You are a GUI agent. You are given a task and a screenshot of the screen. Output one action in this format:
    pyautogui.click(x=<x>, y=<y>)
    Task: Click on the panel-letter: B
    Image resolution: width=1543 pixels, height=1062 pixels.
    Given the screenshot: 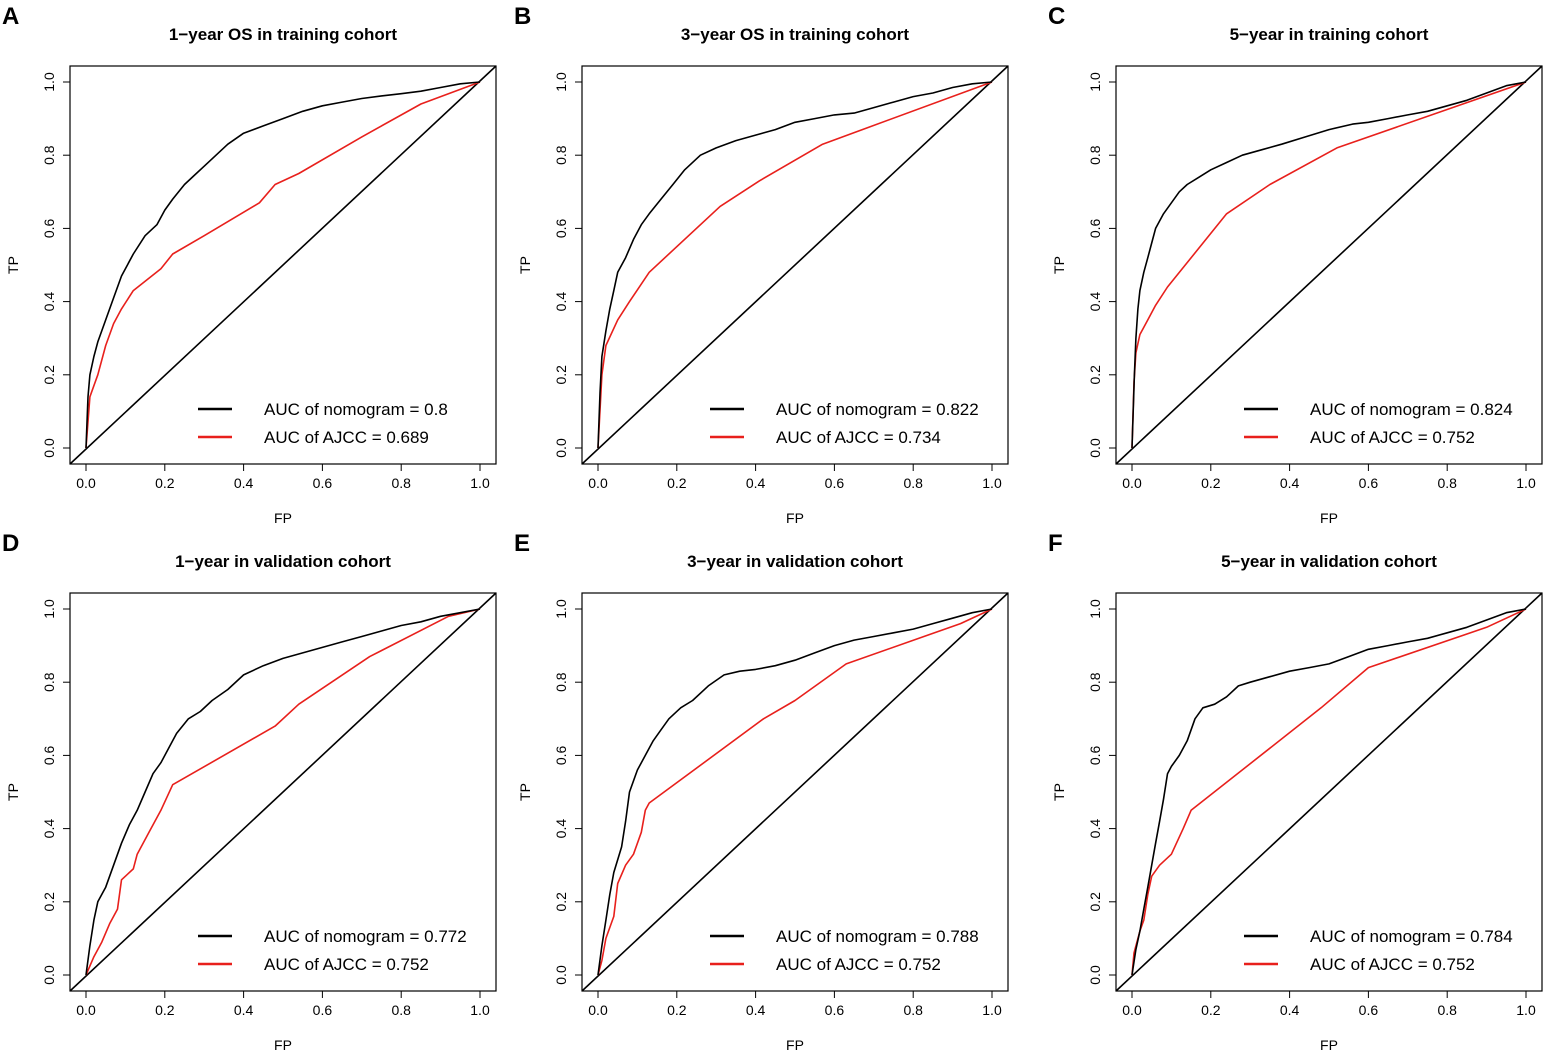 What is the action you would take?
    pyautogui.click(x=522, y=16)
    